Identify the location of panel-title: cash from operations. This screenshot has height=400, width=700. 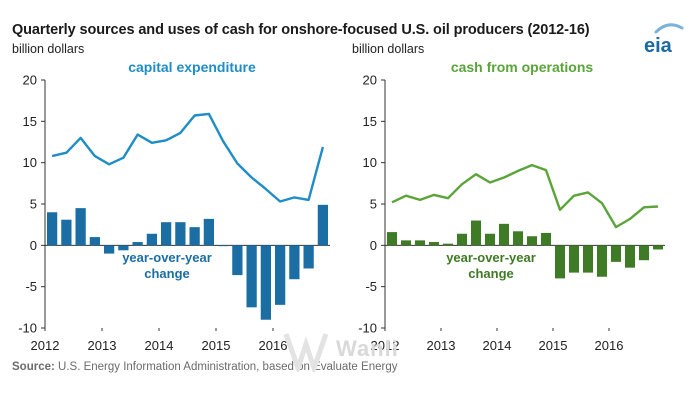
(522, 67).